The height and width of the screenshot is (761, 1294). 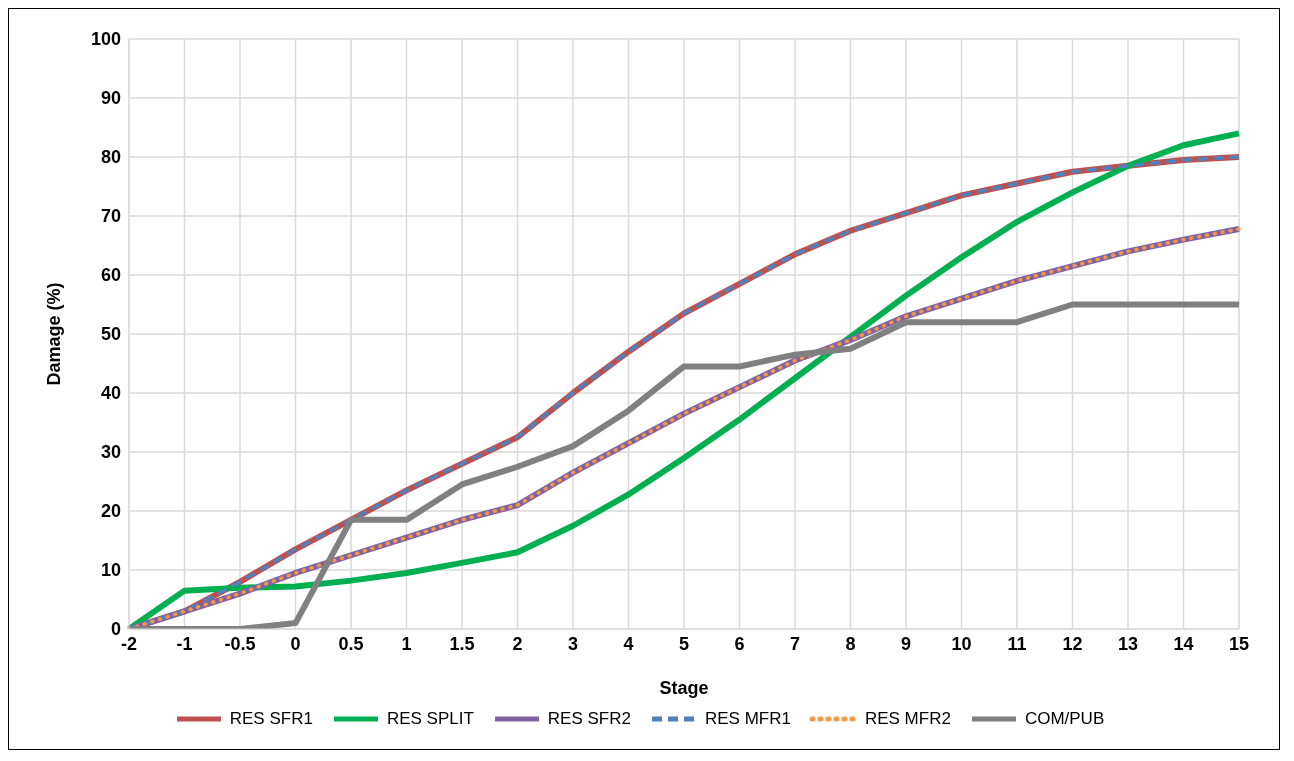 I want to click on y-tick-label: 100, so click(x=105, y=39).